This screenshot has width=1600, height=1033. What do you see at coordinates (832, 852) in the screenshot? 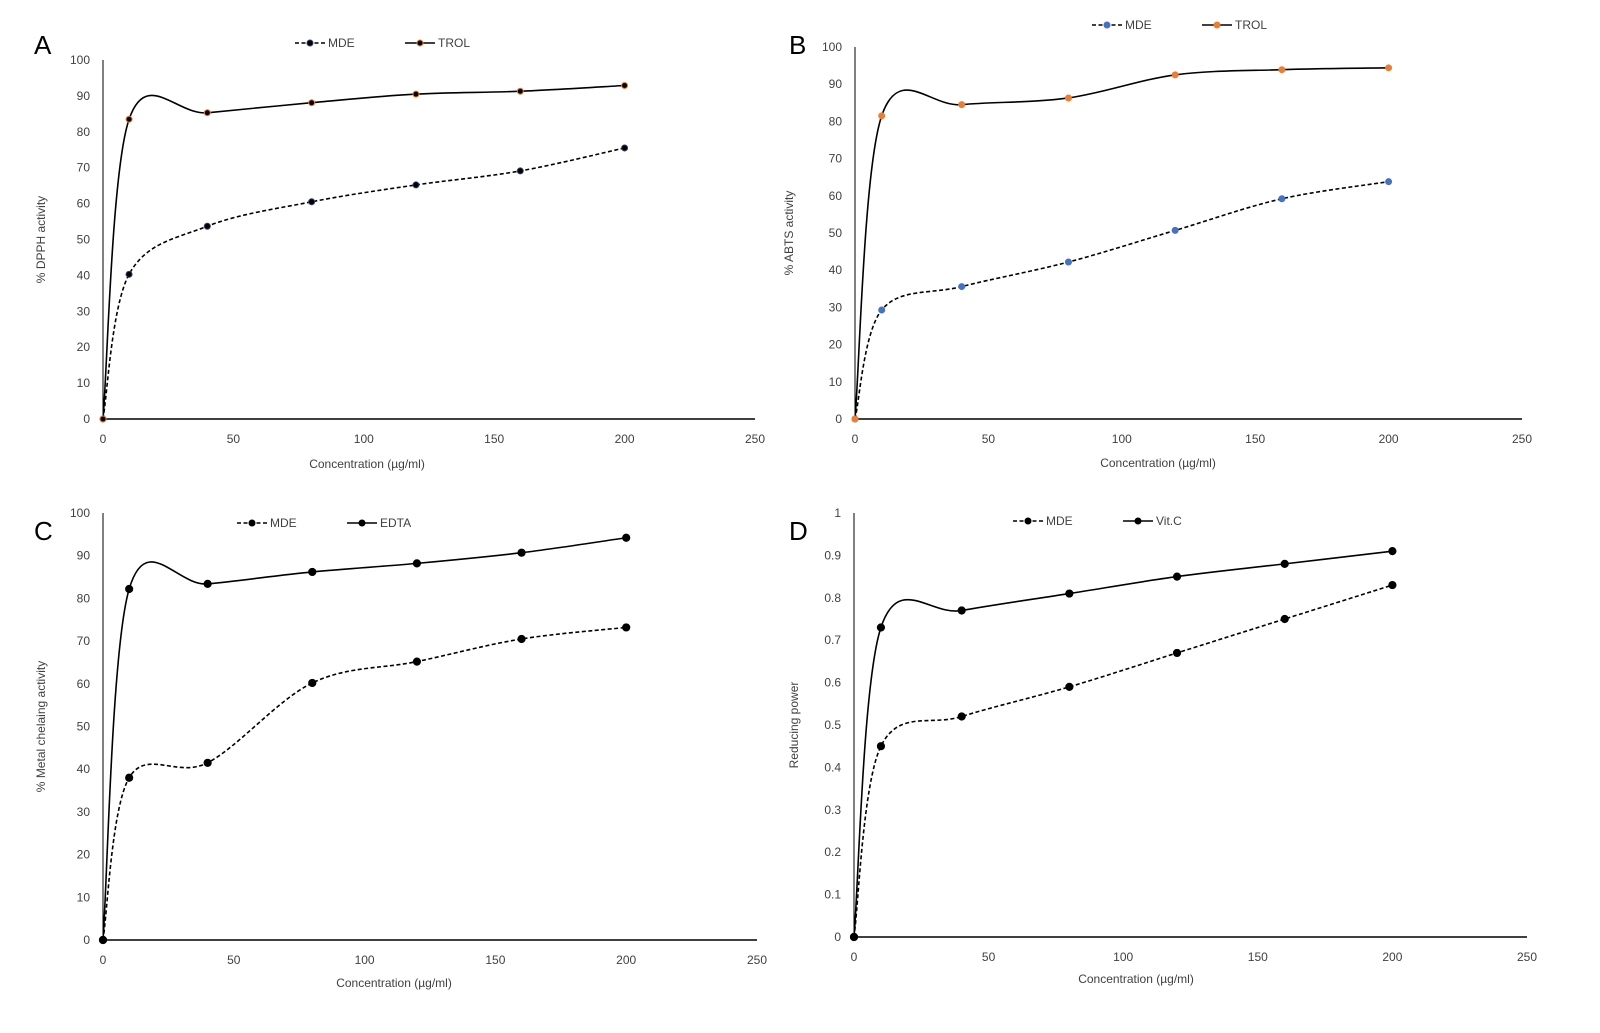
I see `y-tick-label: 0.2` at bounding box center [832, 852].